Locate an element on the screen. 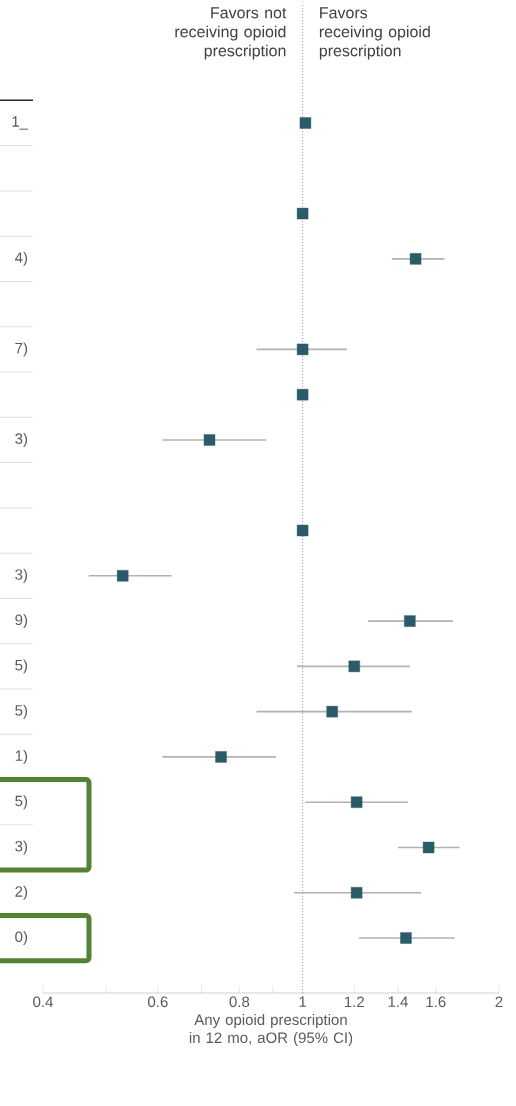 This screenshot has width=516, height=1106. y-tick-label: 1) is located at coordinates (21, 756).